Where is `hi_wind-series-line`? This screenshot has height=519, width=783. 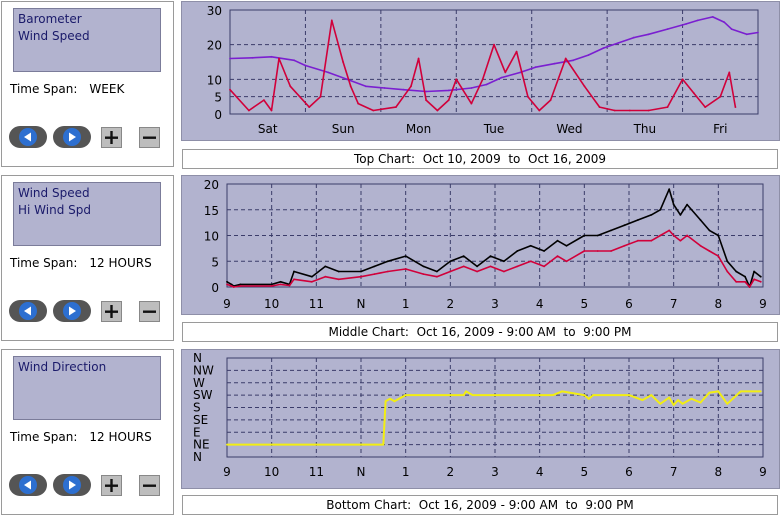 hi_wind-series-line is located at coordinates (494, 238).